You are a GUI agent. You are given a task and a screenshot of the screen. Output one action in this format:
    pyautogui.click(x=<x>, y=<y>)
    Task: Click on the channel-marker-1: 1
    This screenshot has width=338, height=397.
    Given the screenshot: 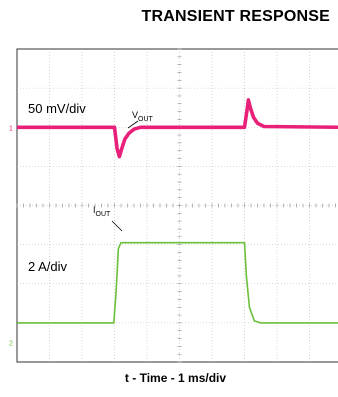 What is the action you would take?
    pyautogui.click(x=11, y=128)
    